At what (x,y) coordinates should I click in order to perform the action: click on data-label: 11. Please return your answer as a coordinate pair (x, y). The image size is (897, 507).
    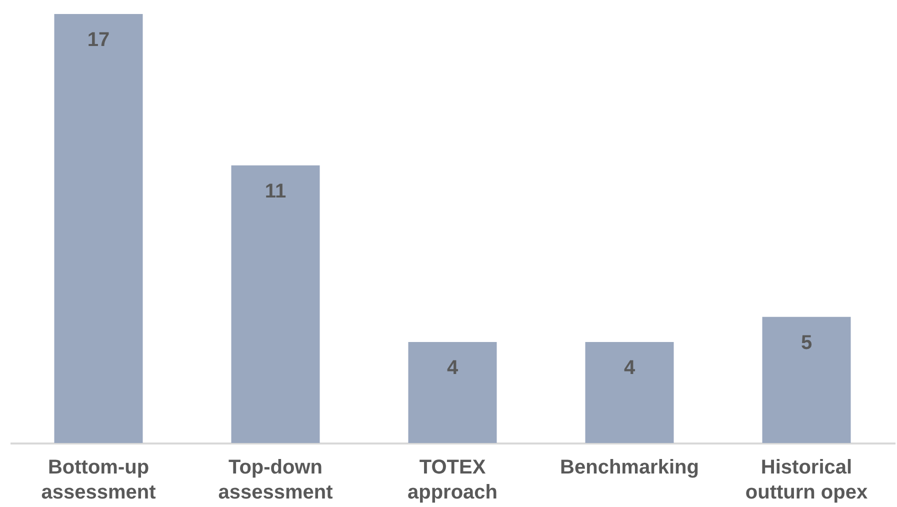
    Looking at the image, I should click on (275, 191).